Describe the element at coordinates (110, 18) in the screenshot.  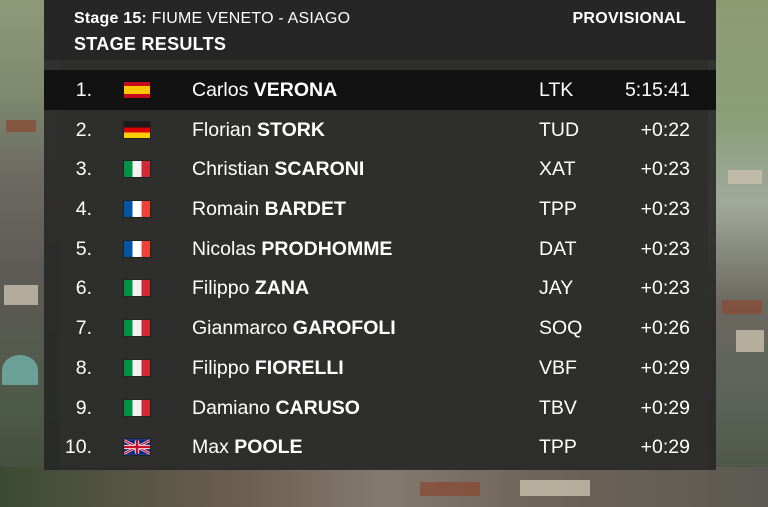
I see `stage-number: Stage 15:` at that location.